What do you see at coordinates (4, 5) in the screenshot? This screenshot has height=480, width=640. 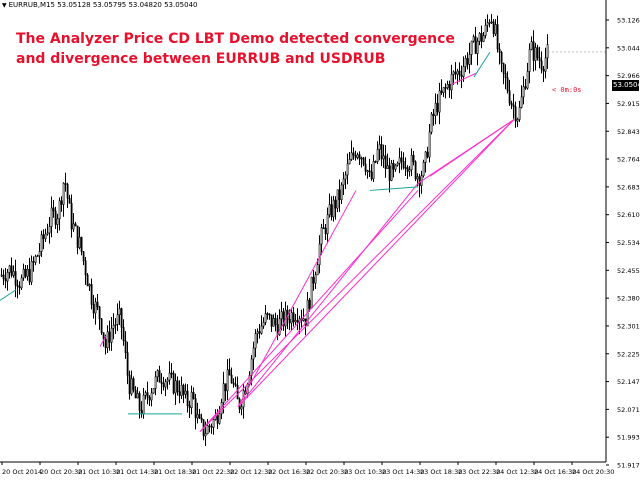 I see `collapse-triangle-icon: ▼` at bounding box center [4, 5].